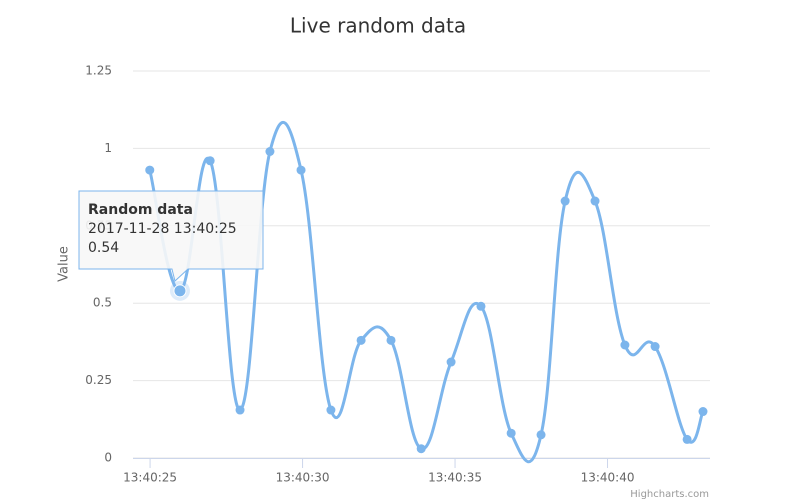 The height and width of the screenshot is (503, 803). Describe the element at coordinates (669, 494) in the screenshot. I see `credits: Highcharts.com` at that location.